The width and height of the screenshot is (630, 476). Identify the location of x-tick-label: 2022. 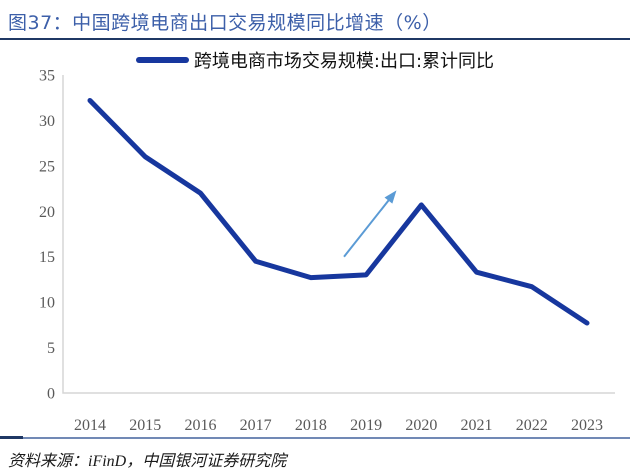
(532, 425).